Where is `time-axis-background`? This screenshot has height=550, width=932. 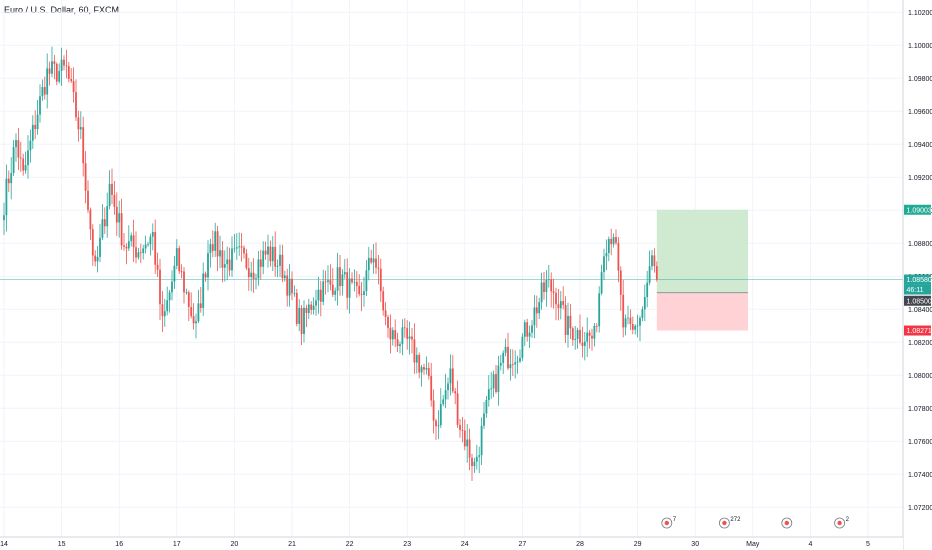
time-axis-background is located at coordinates (451, 543).